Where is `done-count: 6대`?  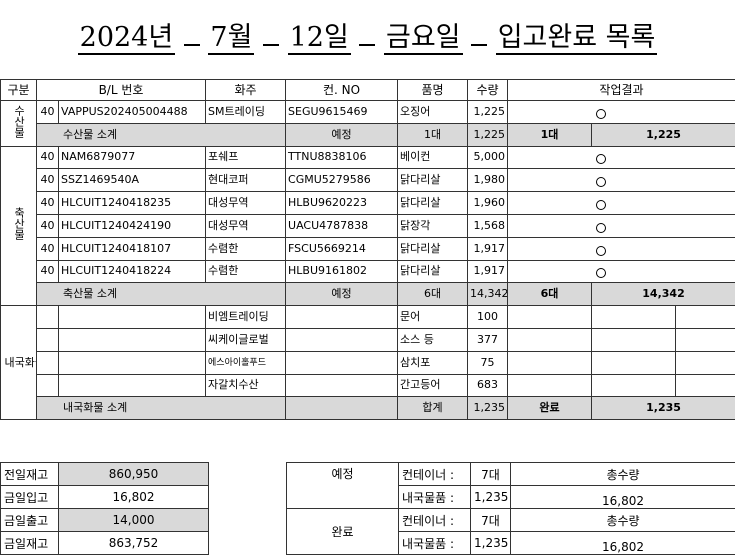 done-count: 6대 is located at coordinates (550, 294).